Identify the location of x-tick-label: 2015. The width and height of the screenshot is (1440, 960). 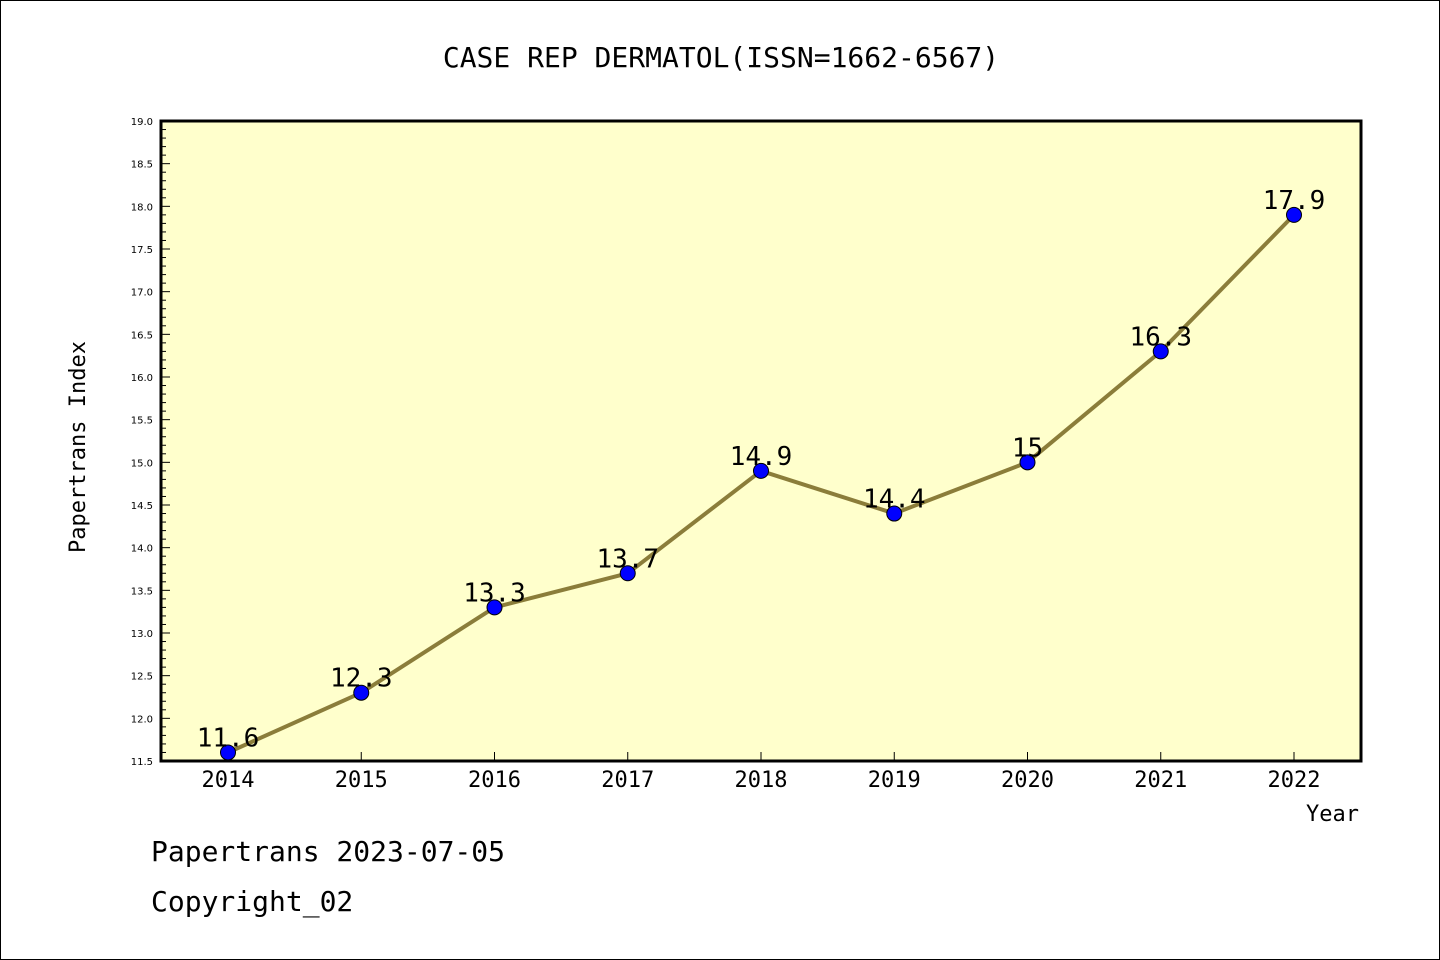
(361, 780).